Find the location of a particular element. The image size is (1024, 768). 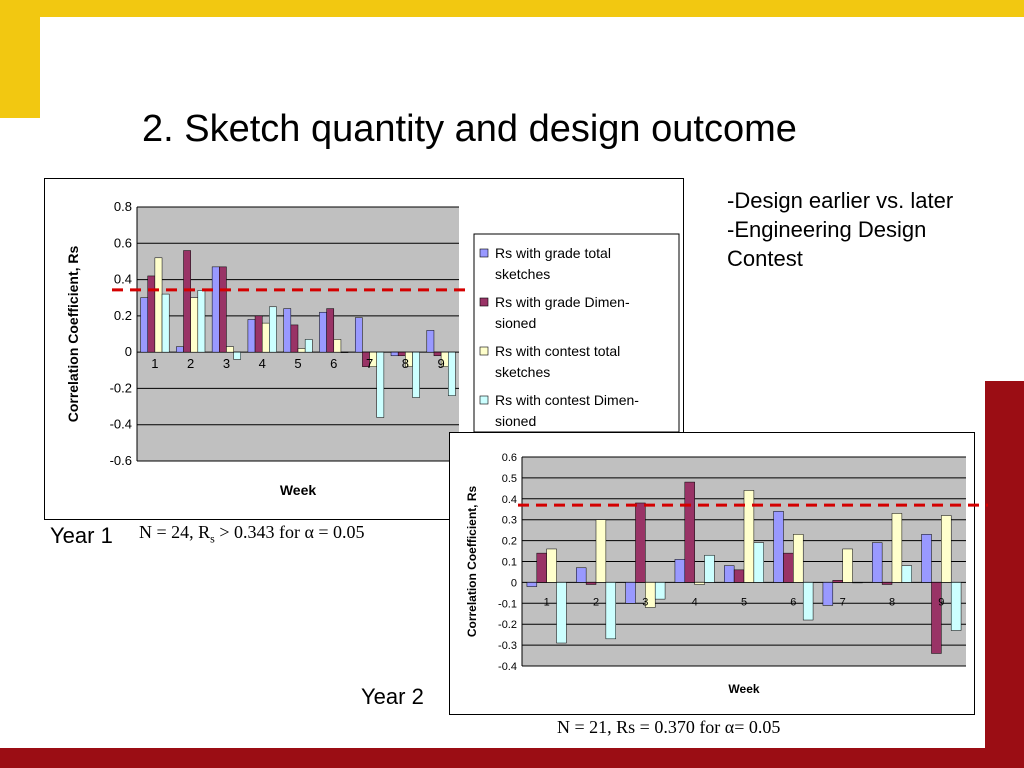

left-accent-bar is located at coordinates (20, 67).